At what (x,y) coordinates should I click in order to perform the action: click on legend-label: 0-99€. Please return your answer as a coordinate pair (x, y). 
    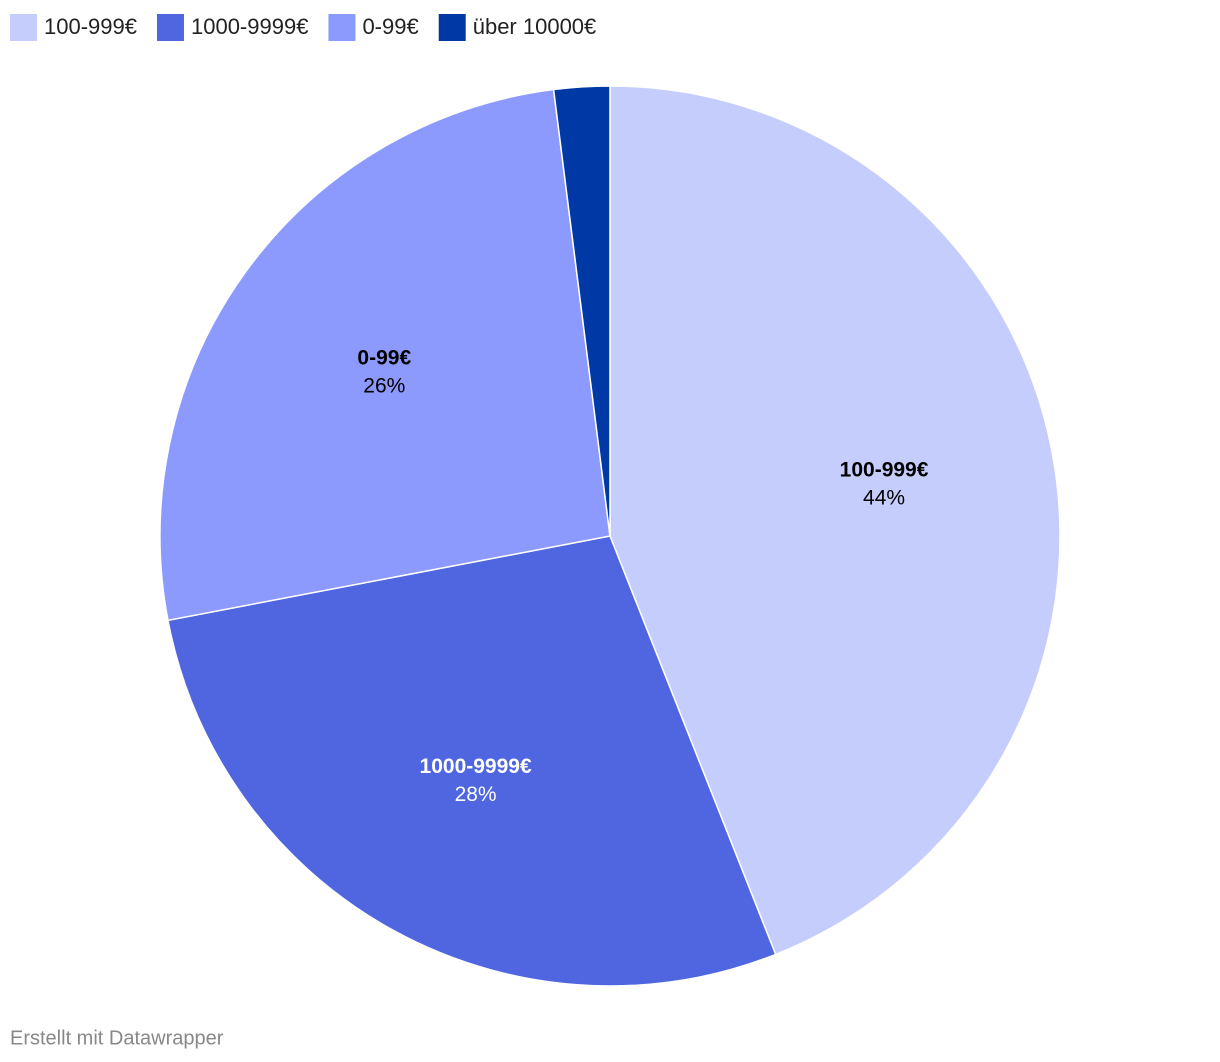
    Looking at the image, I should click on (390, 26).